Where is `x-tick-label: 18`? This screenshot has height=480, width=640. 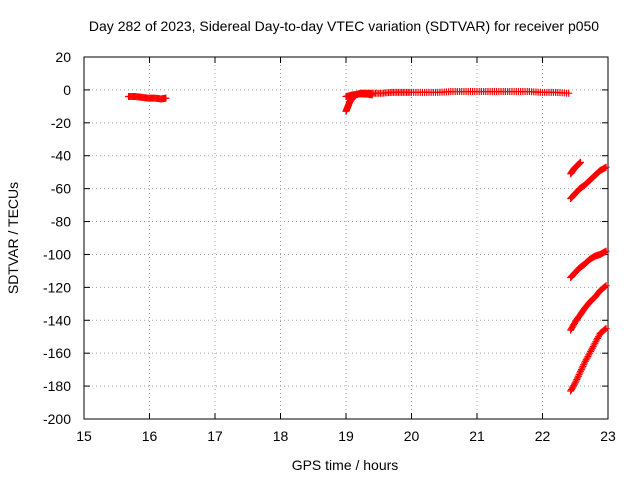
x-tick-label: 18 is located at coordinates (281, 436).